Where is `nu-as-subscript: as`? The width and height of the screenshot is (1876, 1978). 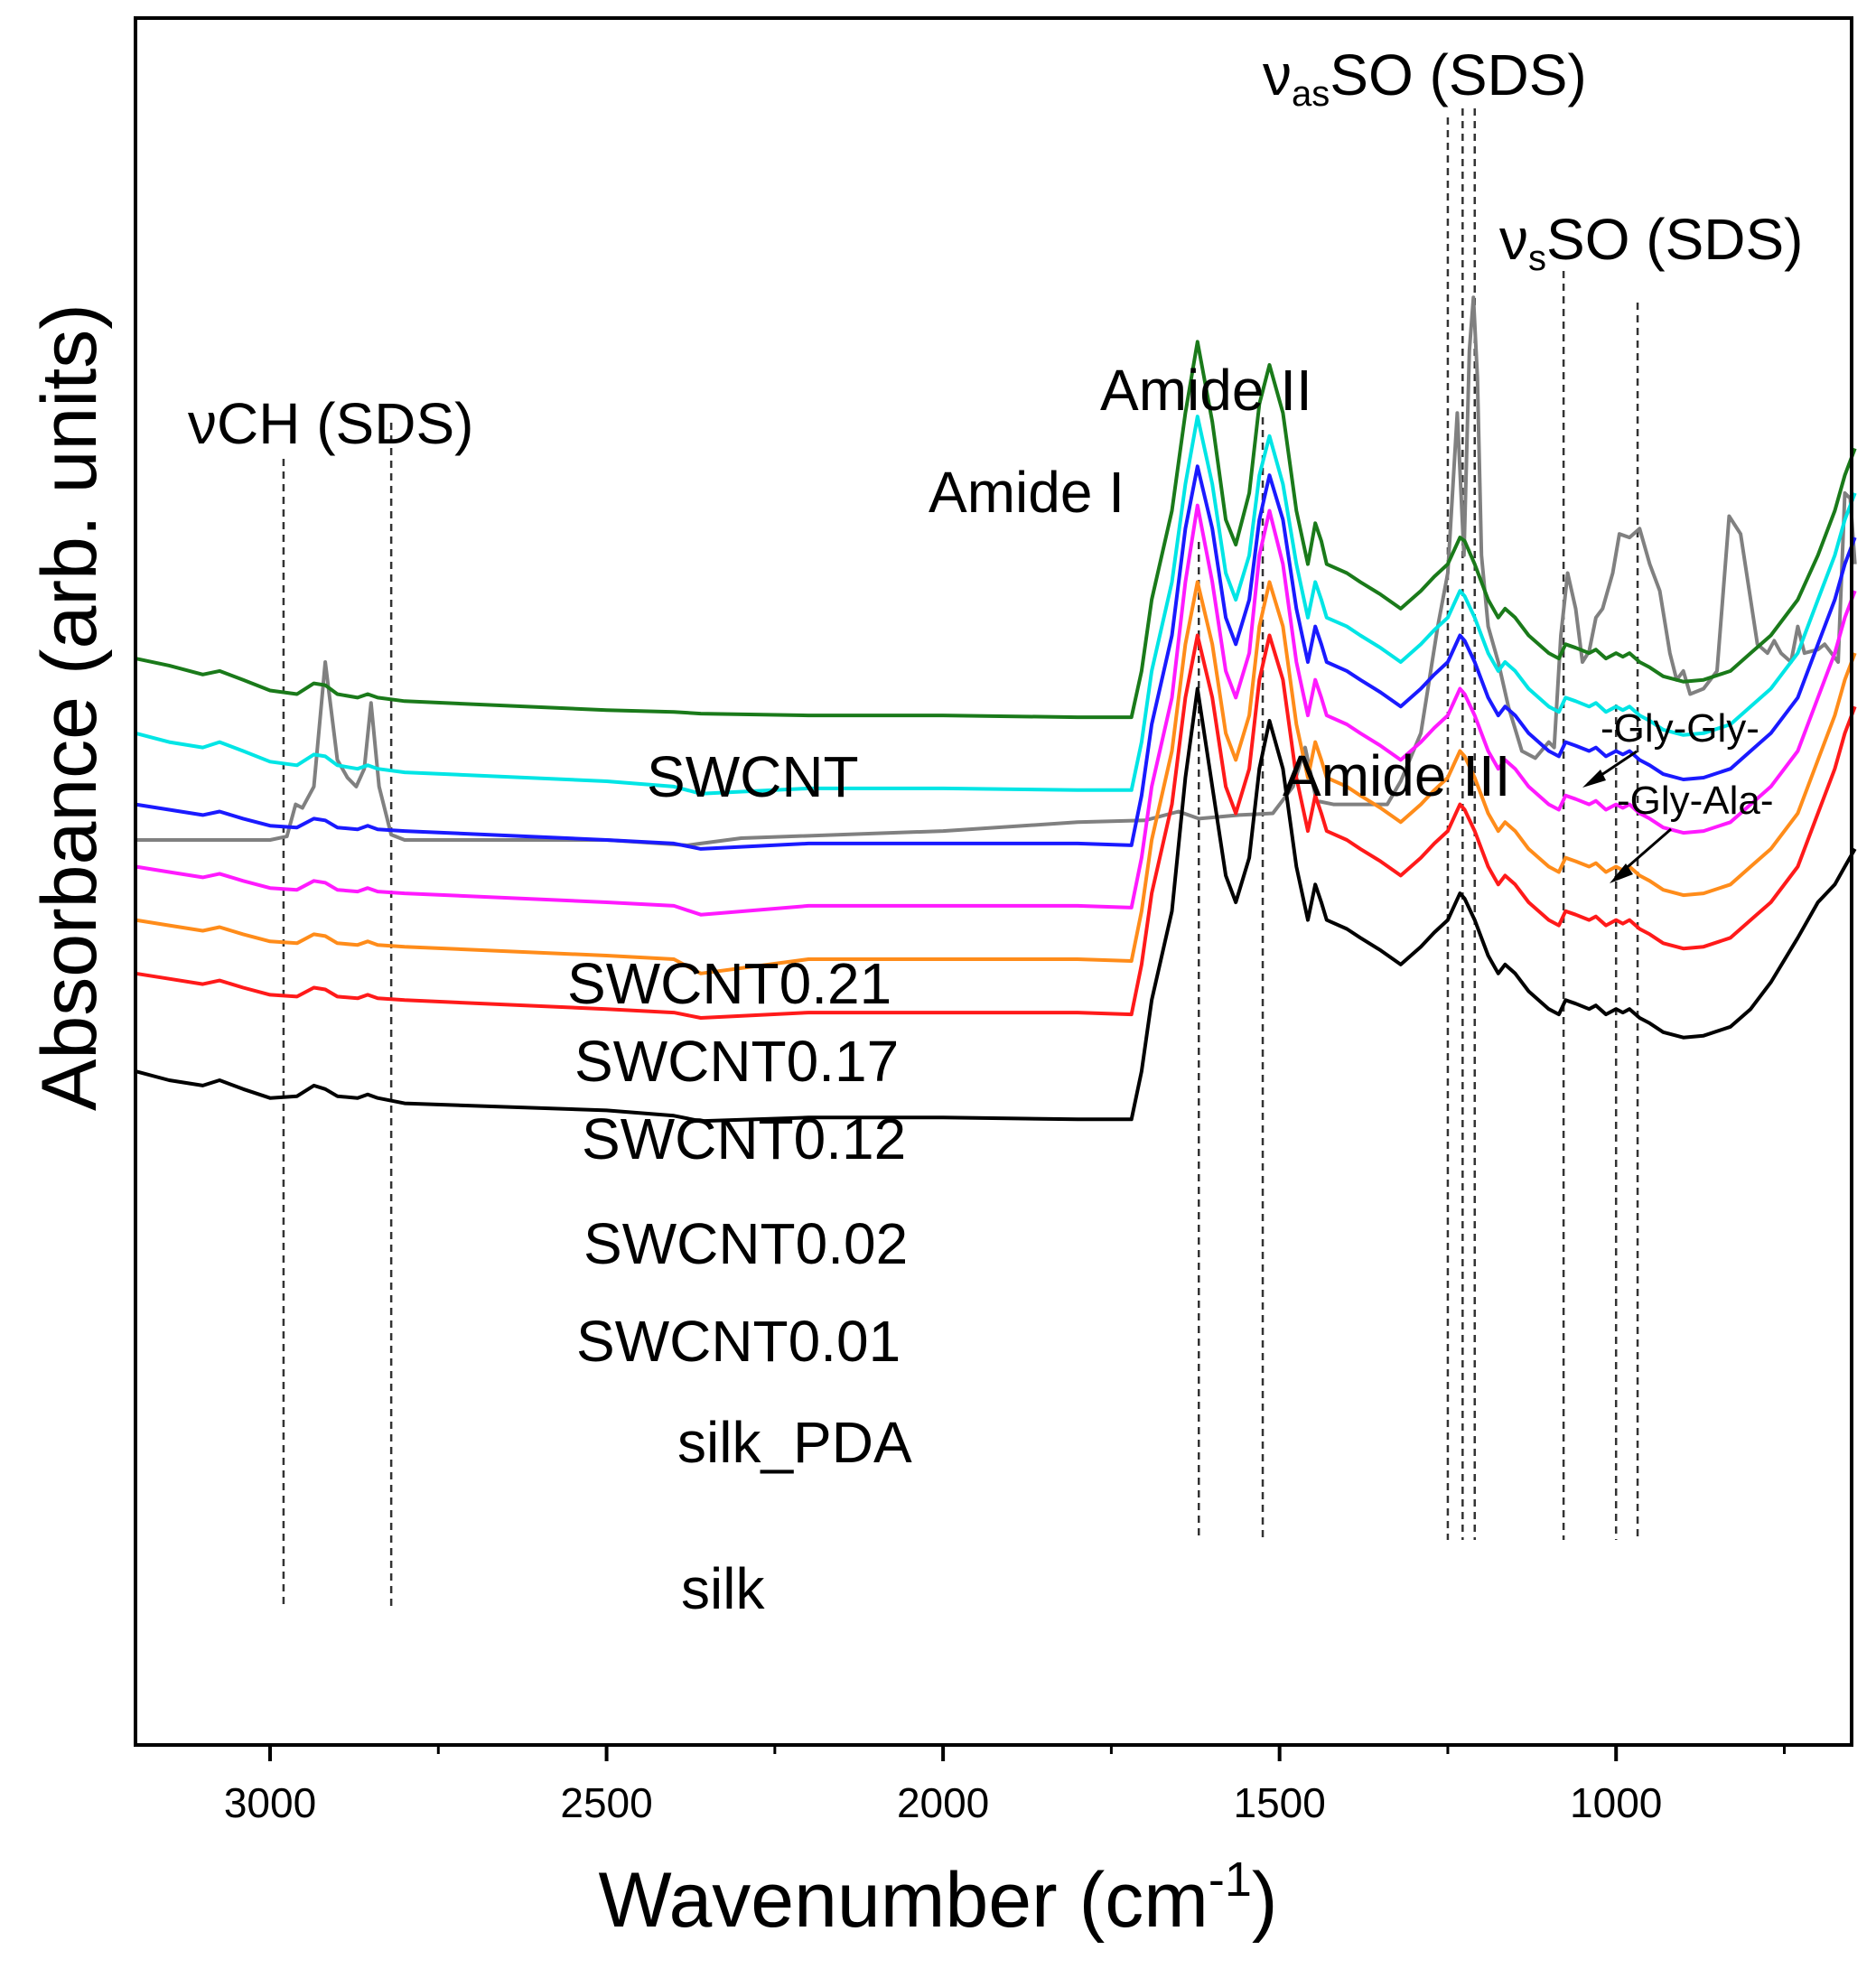
nu-as-subscript: as is located at coordinates (1311, 94).